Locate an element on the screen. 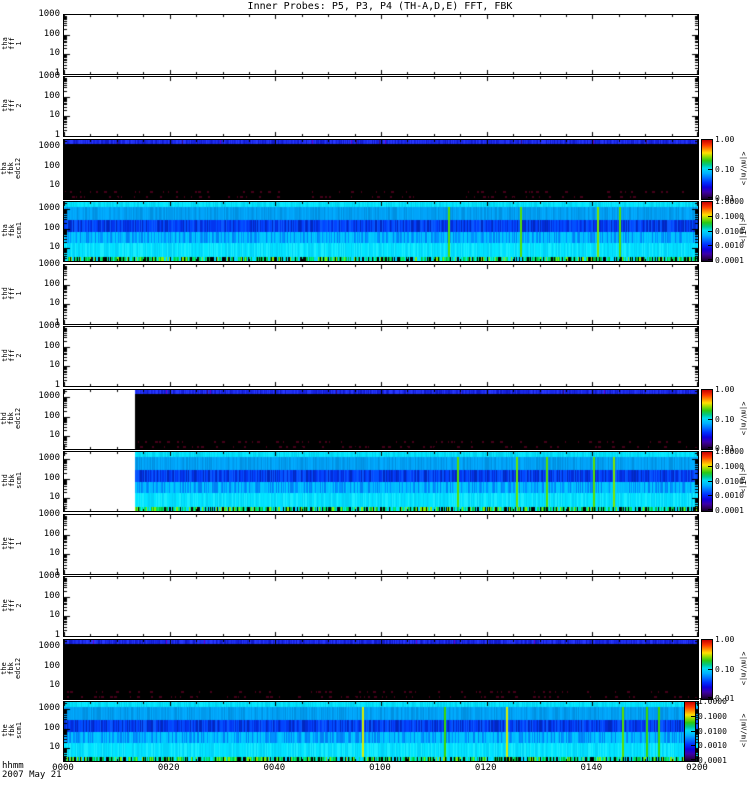 This screenshot has height=800, width=750. spectrogram-thd-fbk-edc12 is located at coordinates (381, 419).